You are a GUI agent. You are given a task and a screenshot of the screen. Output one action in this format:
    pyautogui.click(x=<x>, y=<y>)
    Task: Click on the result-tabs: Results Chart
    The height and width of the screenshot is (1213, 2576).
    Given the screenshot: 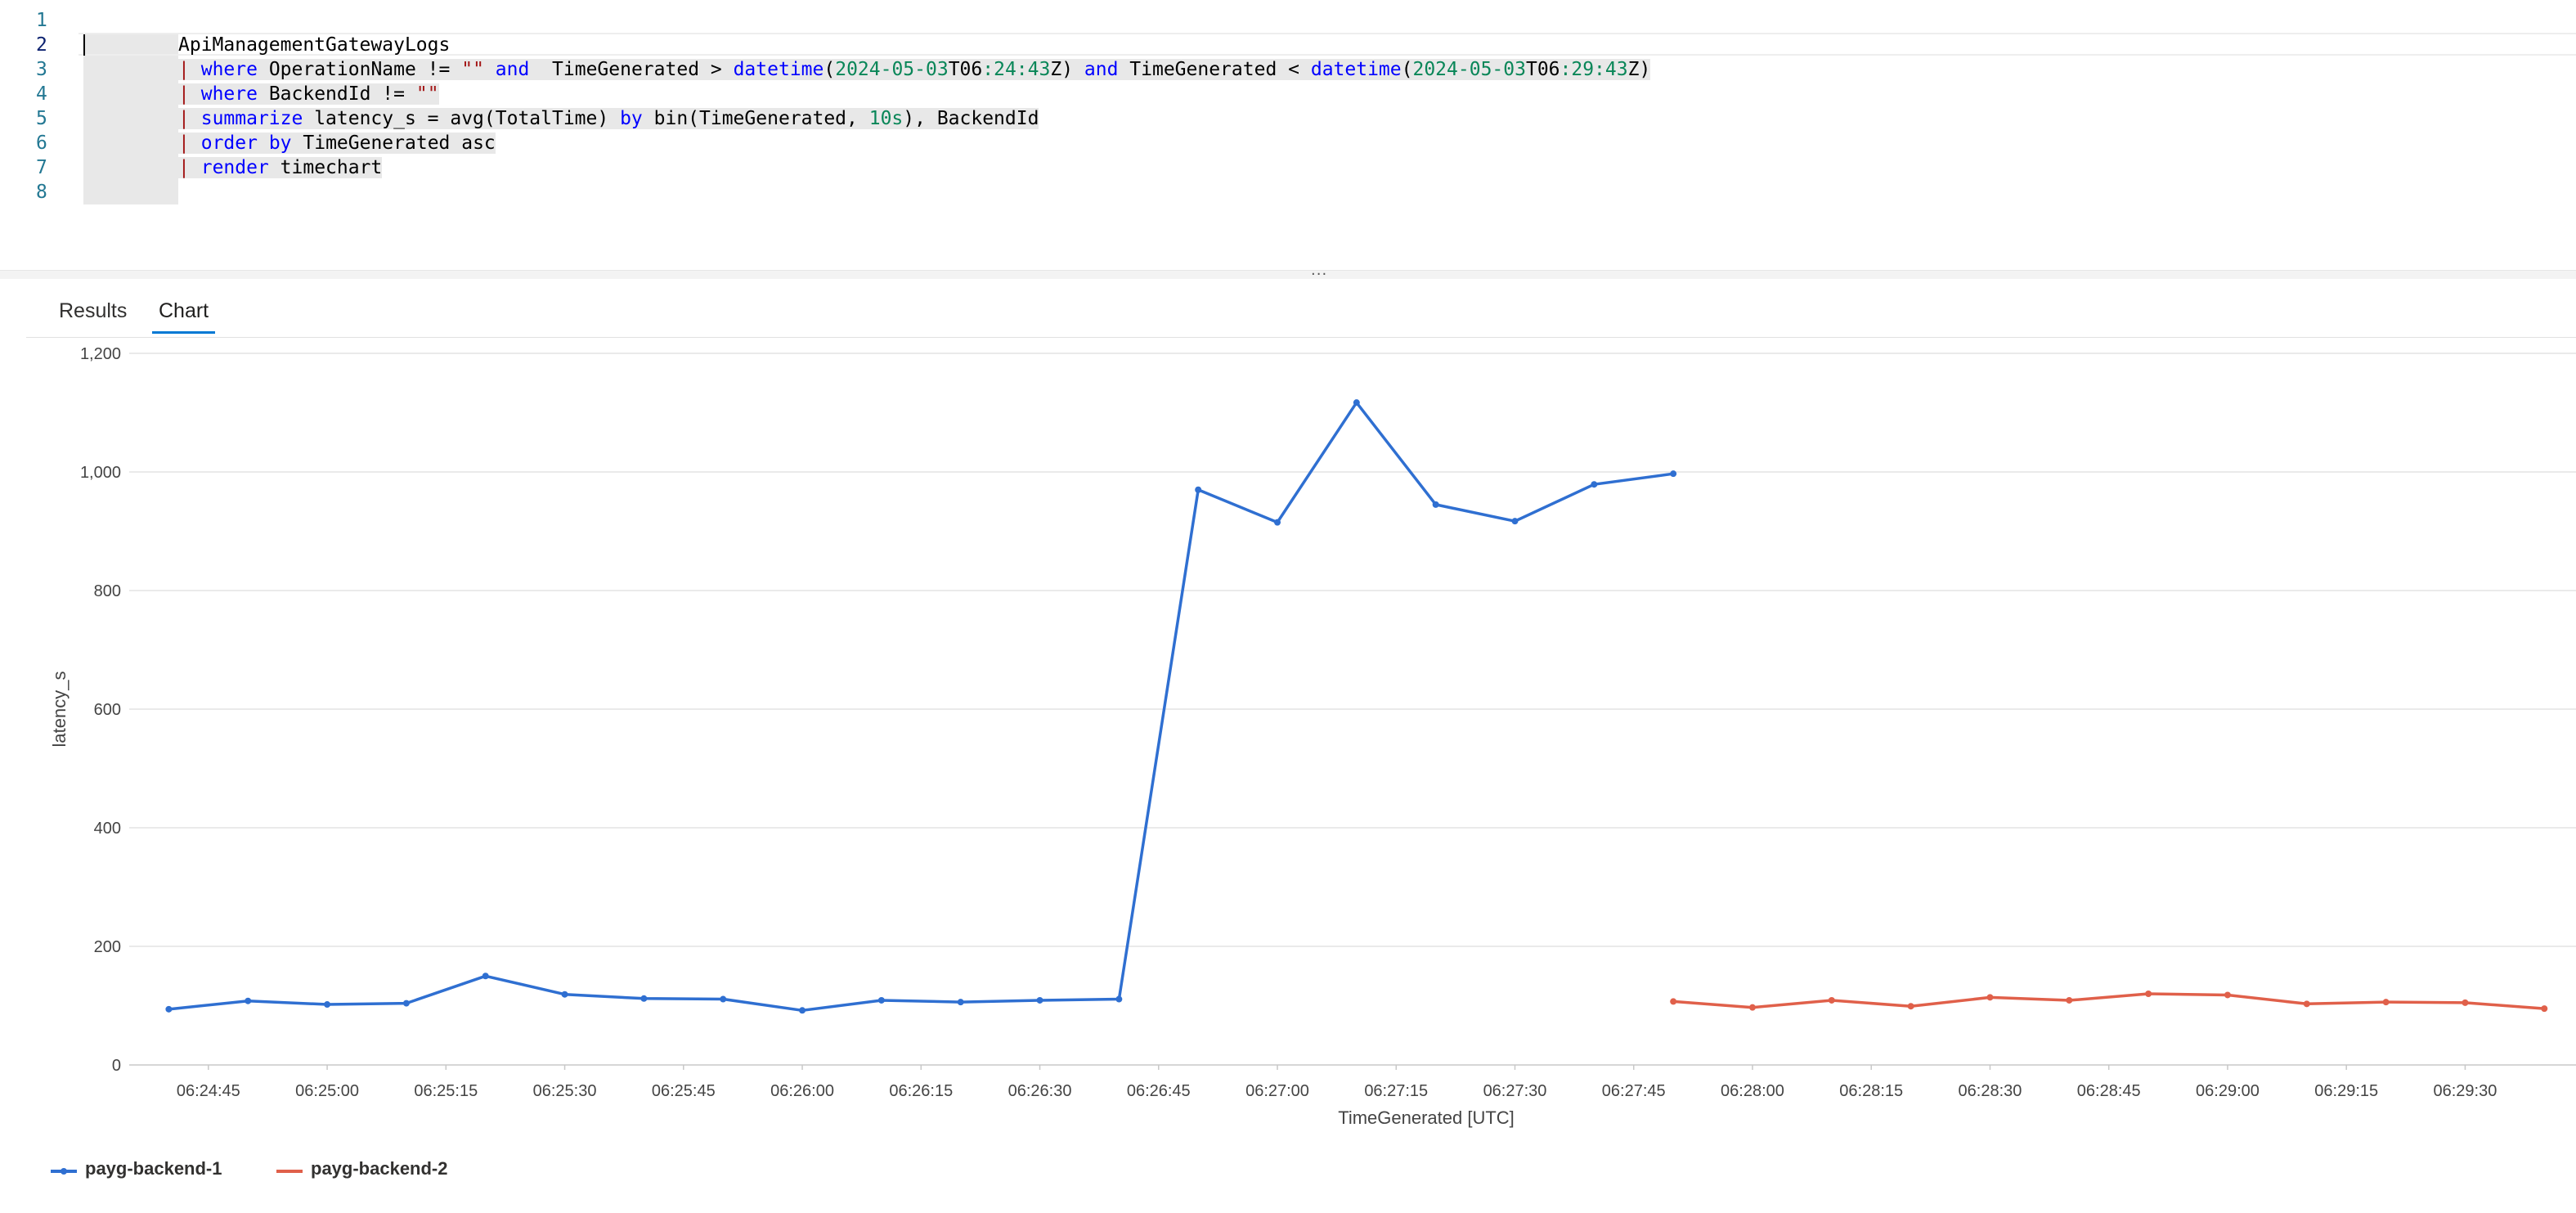 What is the action you would take?
    pyautogui.click(x=1301, y=311)
    